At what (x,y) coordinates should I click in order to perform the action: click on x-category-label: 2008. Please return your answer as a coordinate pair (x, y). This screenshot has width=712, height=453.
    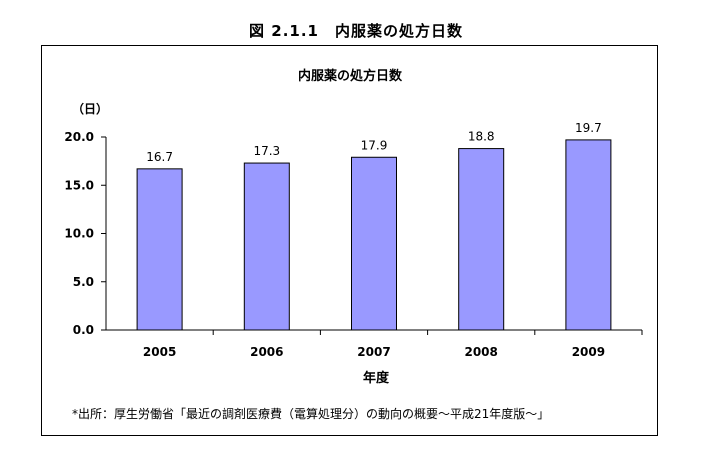
    Looking at the image, I should click on (480, 352).